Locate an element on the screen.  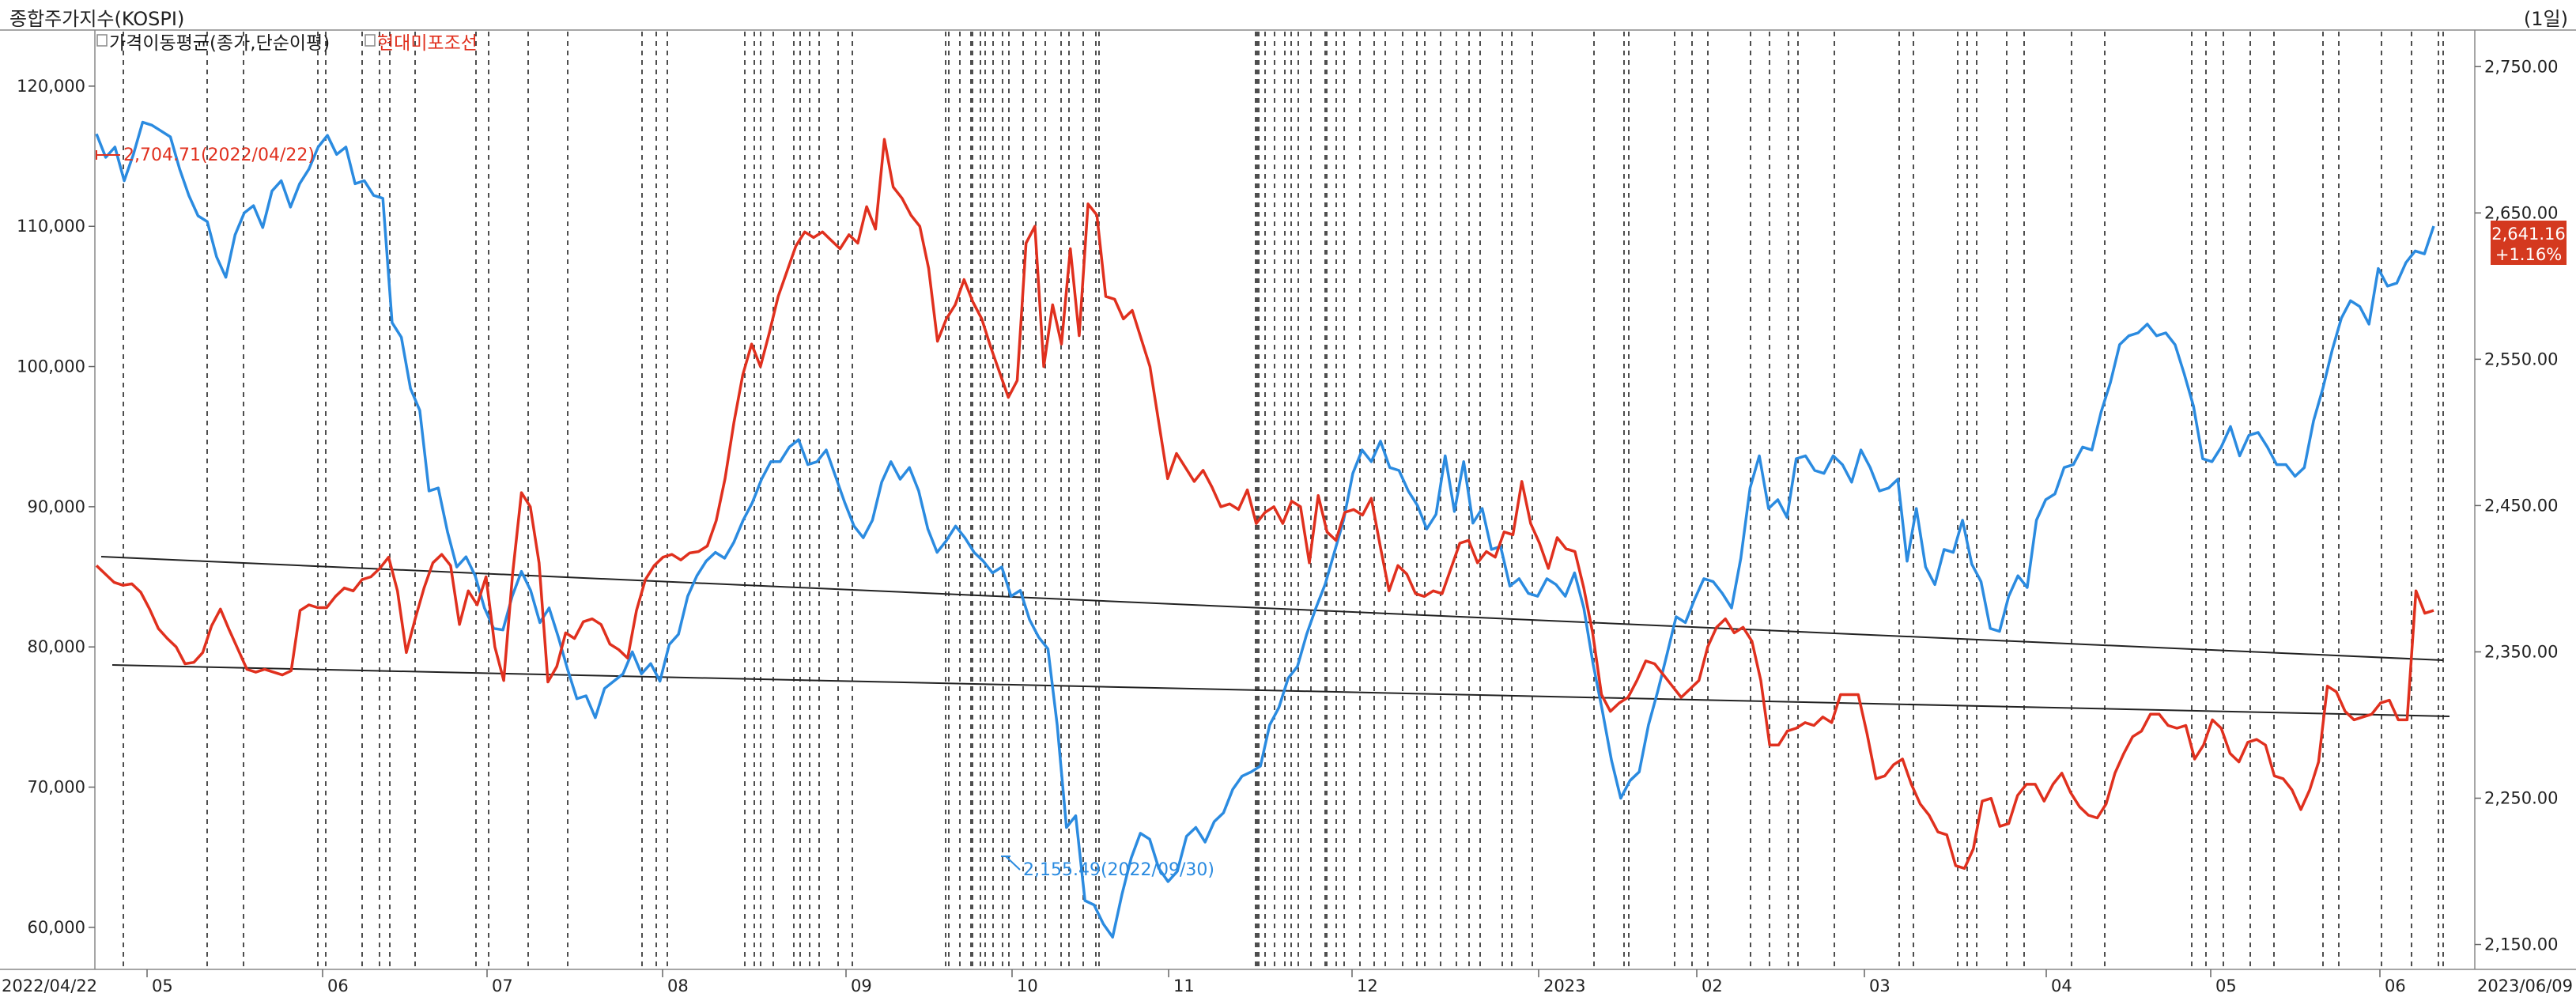
x-tick-label-2: 06 is located at coordinates (338, 986).